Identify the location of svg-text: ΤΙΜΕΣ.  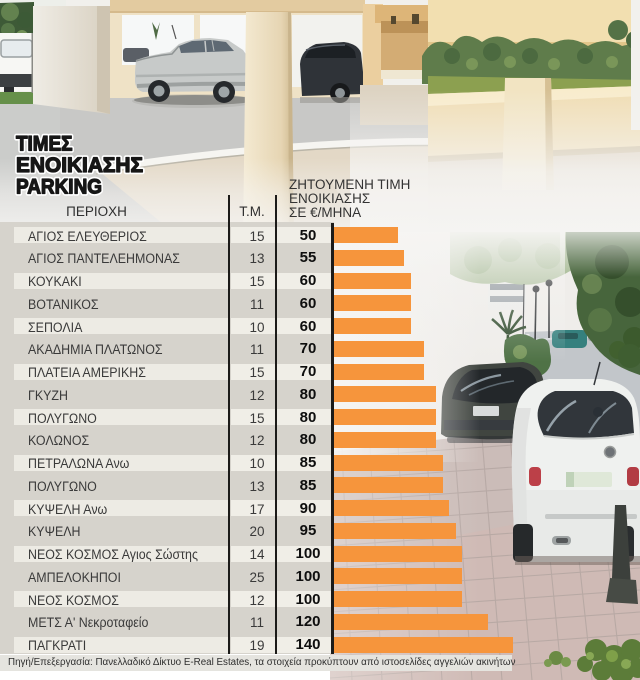
(44, 144).